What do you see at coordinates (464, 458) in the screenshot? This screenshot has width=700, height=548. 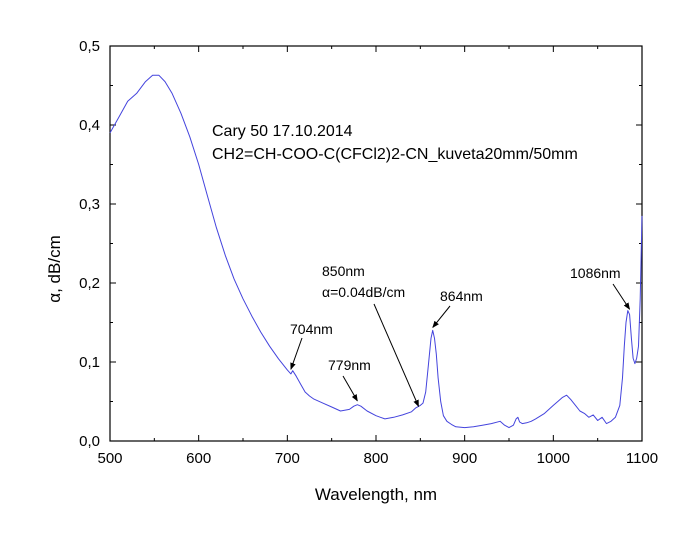 I see `x-tick-label: 900` at bounding box center [464, 458].